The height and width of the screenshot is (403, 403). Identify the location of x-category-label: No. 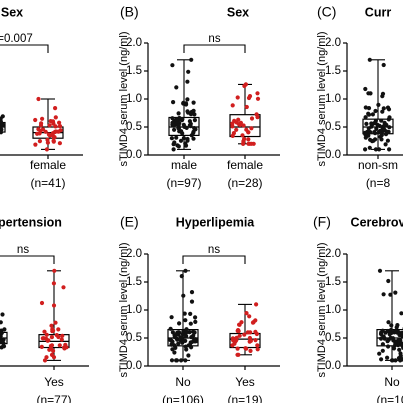
(392, 382).